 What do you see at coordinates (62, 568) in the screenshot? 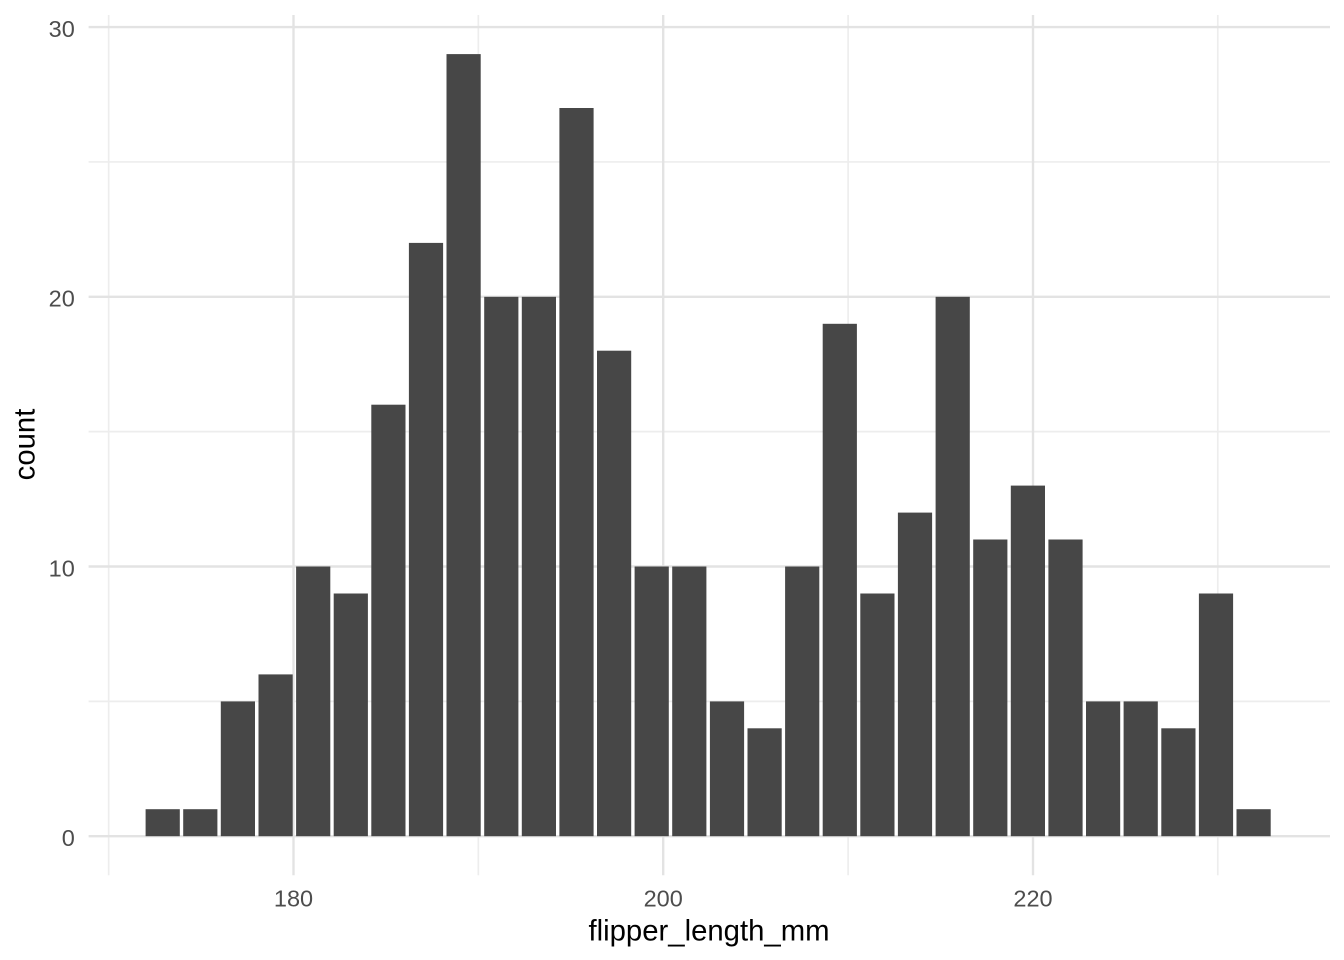
I see `svg-text: 10` at bounding box center [62, 568].